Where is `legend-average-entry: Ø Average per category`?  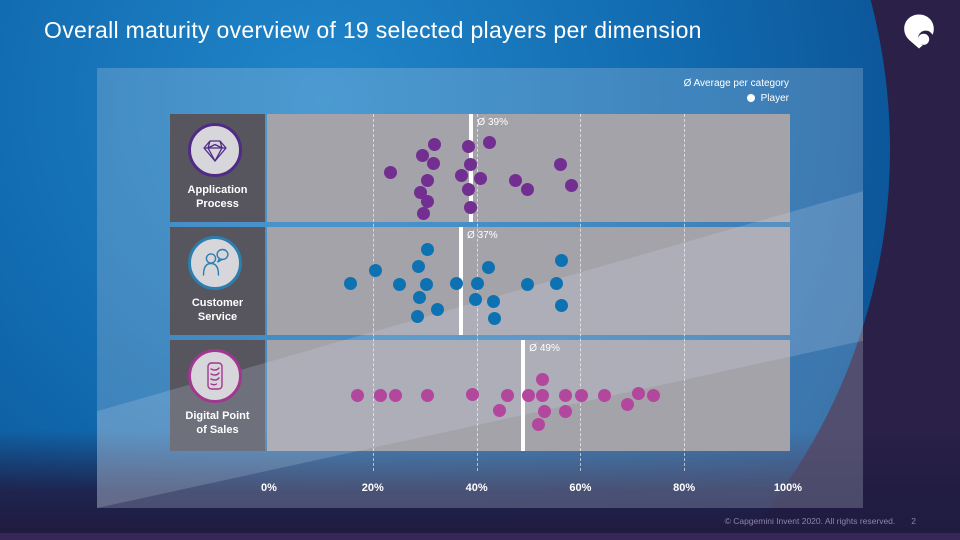 legend-average-entry: Ø Average per category is located at coordinates (736, 83).